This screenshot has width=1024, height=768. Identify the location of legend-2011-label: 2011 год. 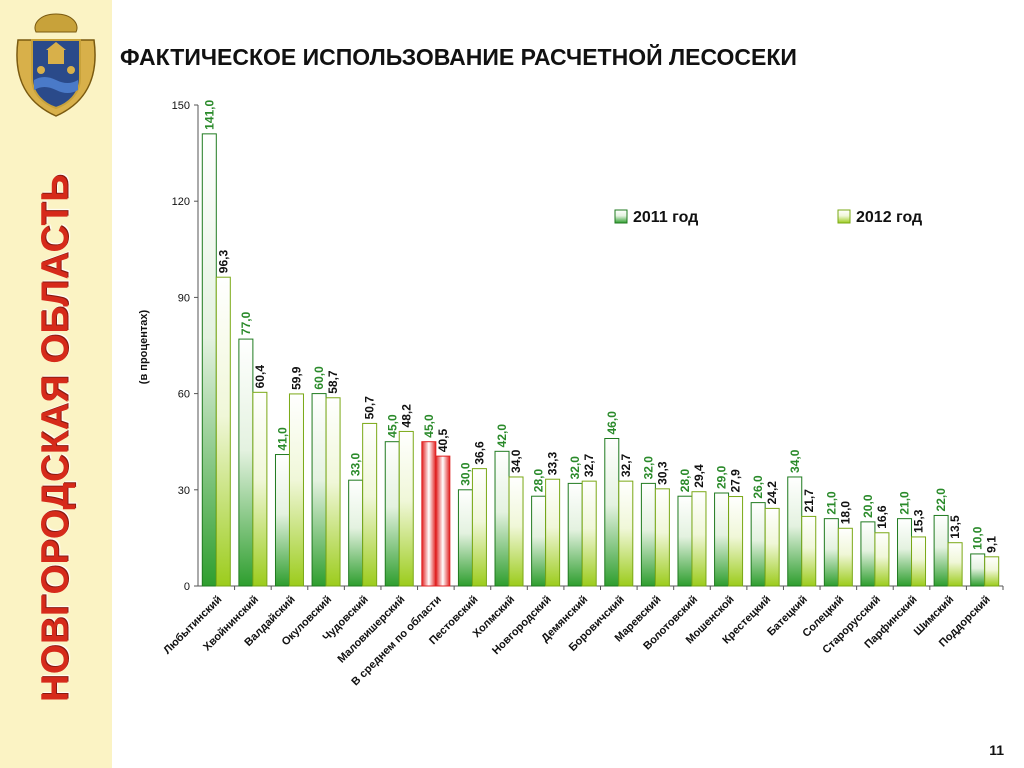
(665, 217).